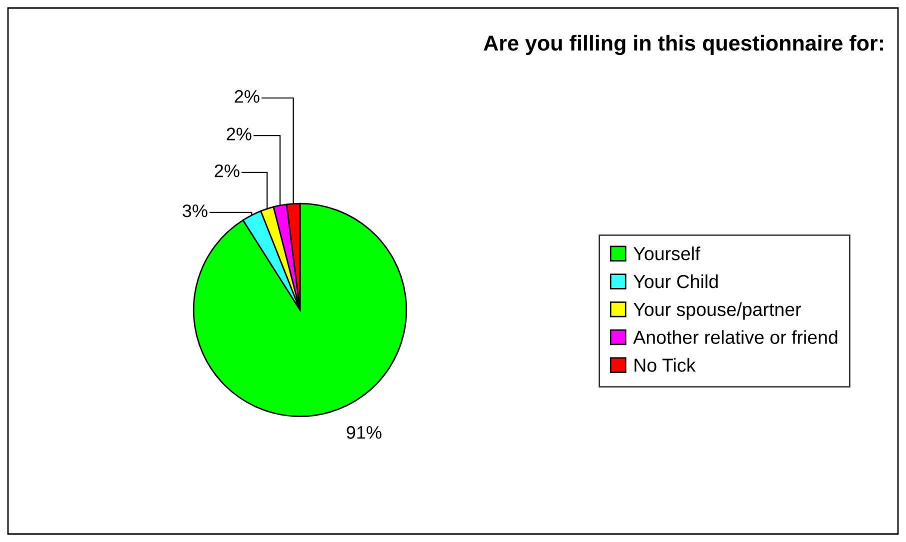  Describe the element at coordinates (683, 45) in the screenshot. I see `chart-title: Are you filling in this questionnaire for:` at that location.